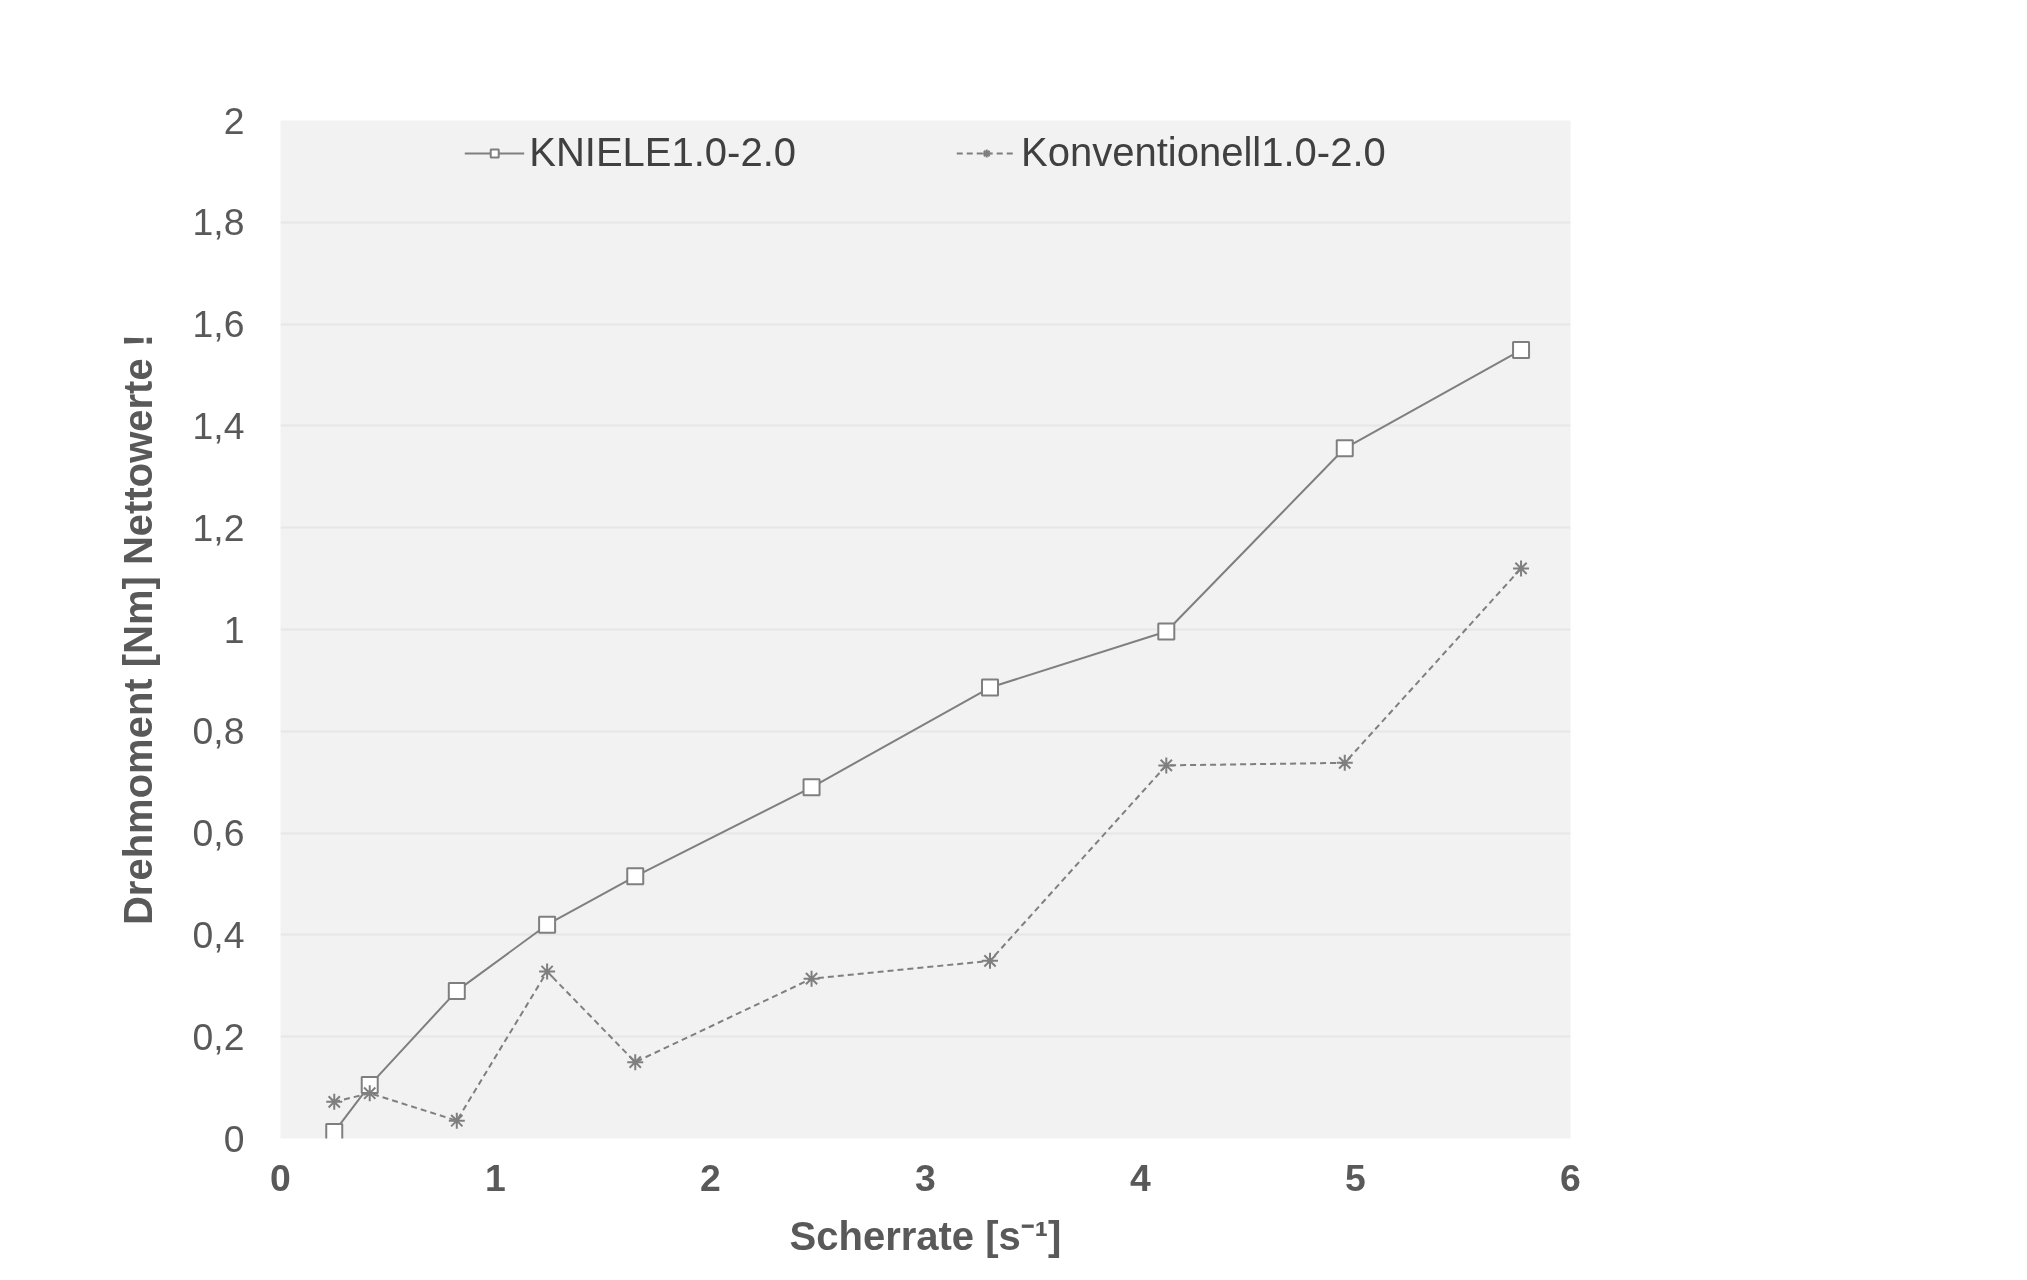 This screenshot has height=1280, width=2027. Describe the element at coordinates (234, 629) in the screenshot. I see `y-tick-label: 1` at that location.